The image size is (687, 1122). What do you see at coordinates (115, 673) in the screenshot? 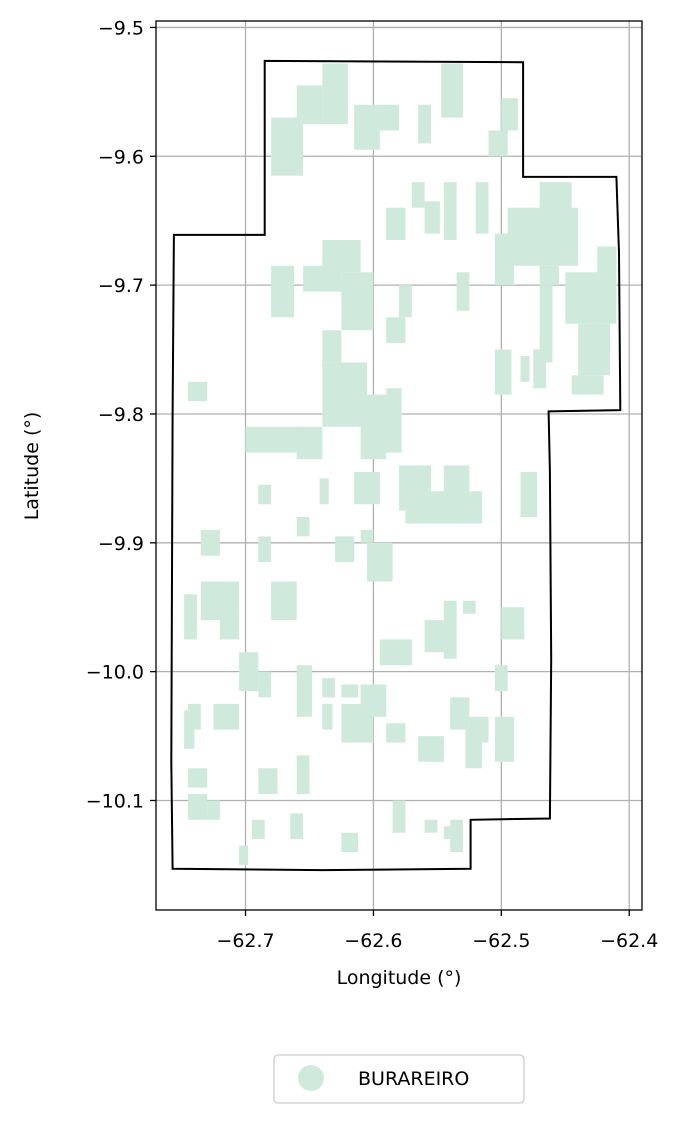
I see `y-tick-label: −10.0` at bounding box center [115, 673].